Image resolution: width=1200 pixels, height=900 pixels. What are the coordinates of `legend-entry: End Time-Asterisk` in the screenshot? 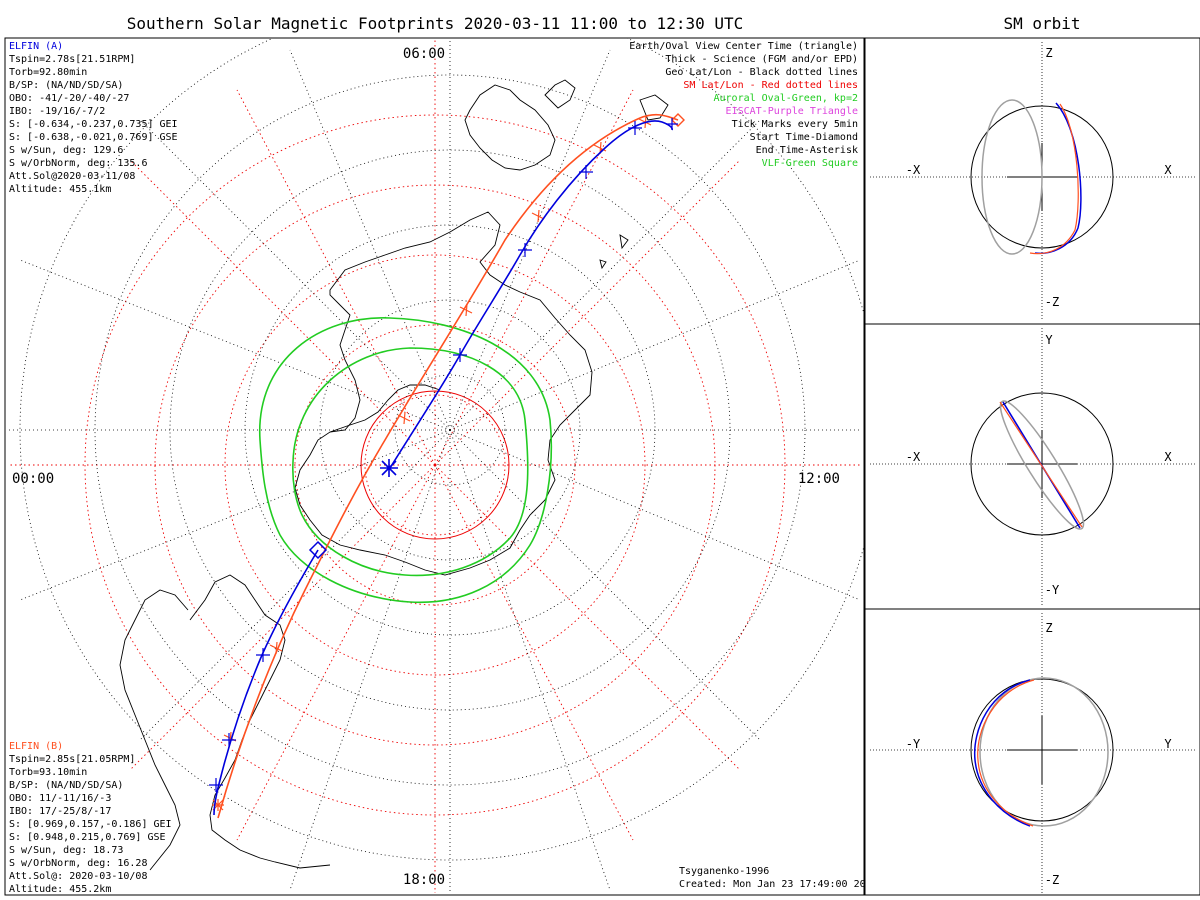 It's located at (807, 150).